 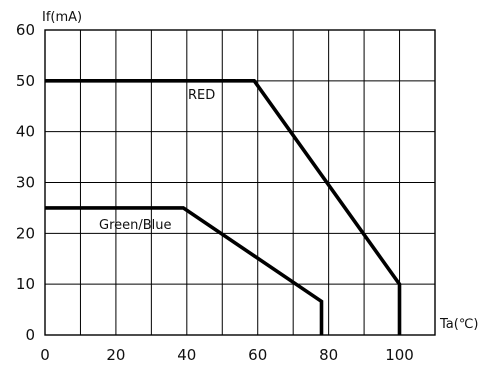 What do you see at coordinates (25, 132) in the screenshot?
I see `y-tick-label-40: 40` at bounding box center [25, 132].